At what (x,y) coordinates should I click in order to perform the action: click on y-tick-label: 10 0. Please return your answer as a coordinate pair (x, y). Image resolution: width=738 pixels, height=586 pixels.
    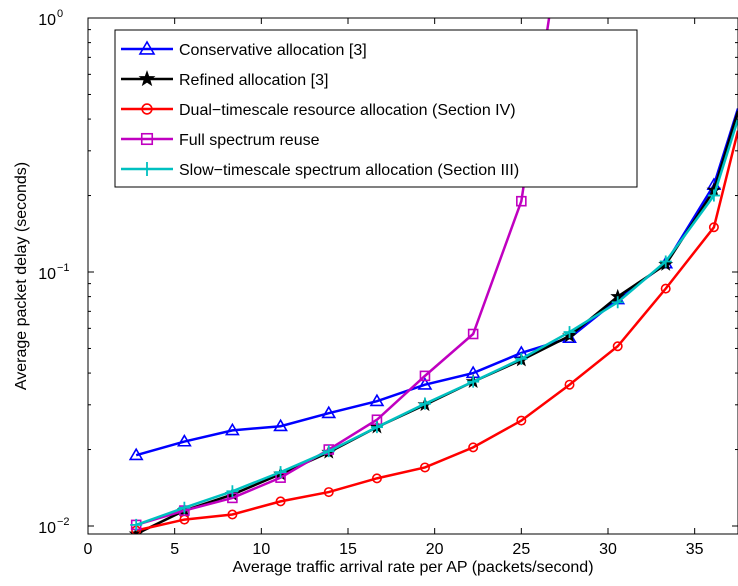
    Looking at the image, I should click on (50, 18).